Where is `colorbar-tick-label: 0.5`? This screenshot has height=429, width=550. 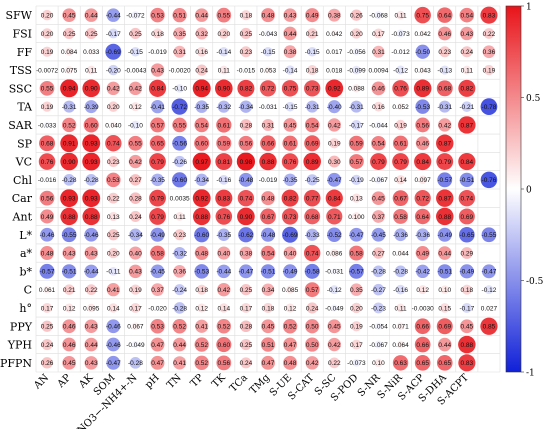 colorbar-tick-label: 0.5 is located at coordinates (533, 99).